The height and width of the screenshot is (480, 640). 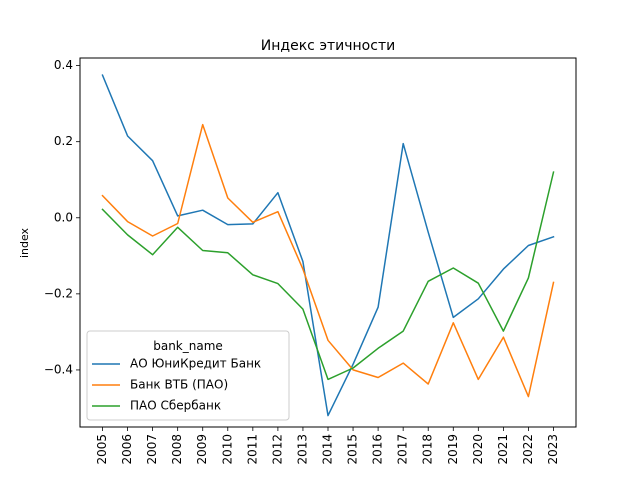 I want to click on y-tick-label: 0.4, so click(x=63, y=65).